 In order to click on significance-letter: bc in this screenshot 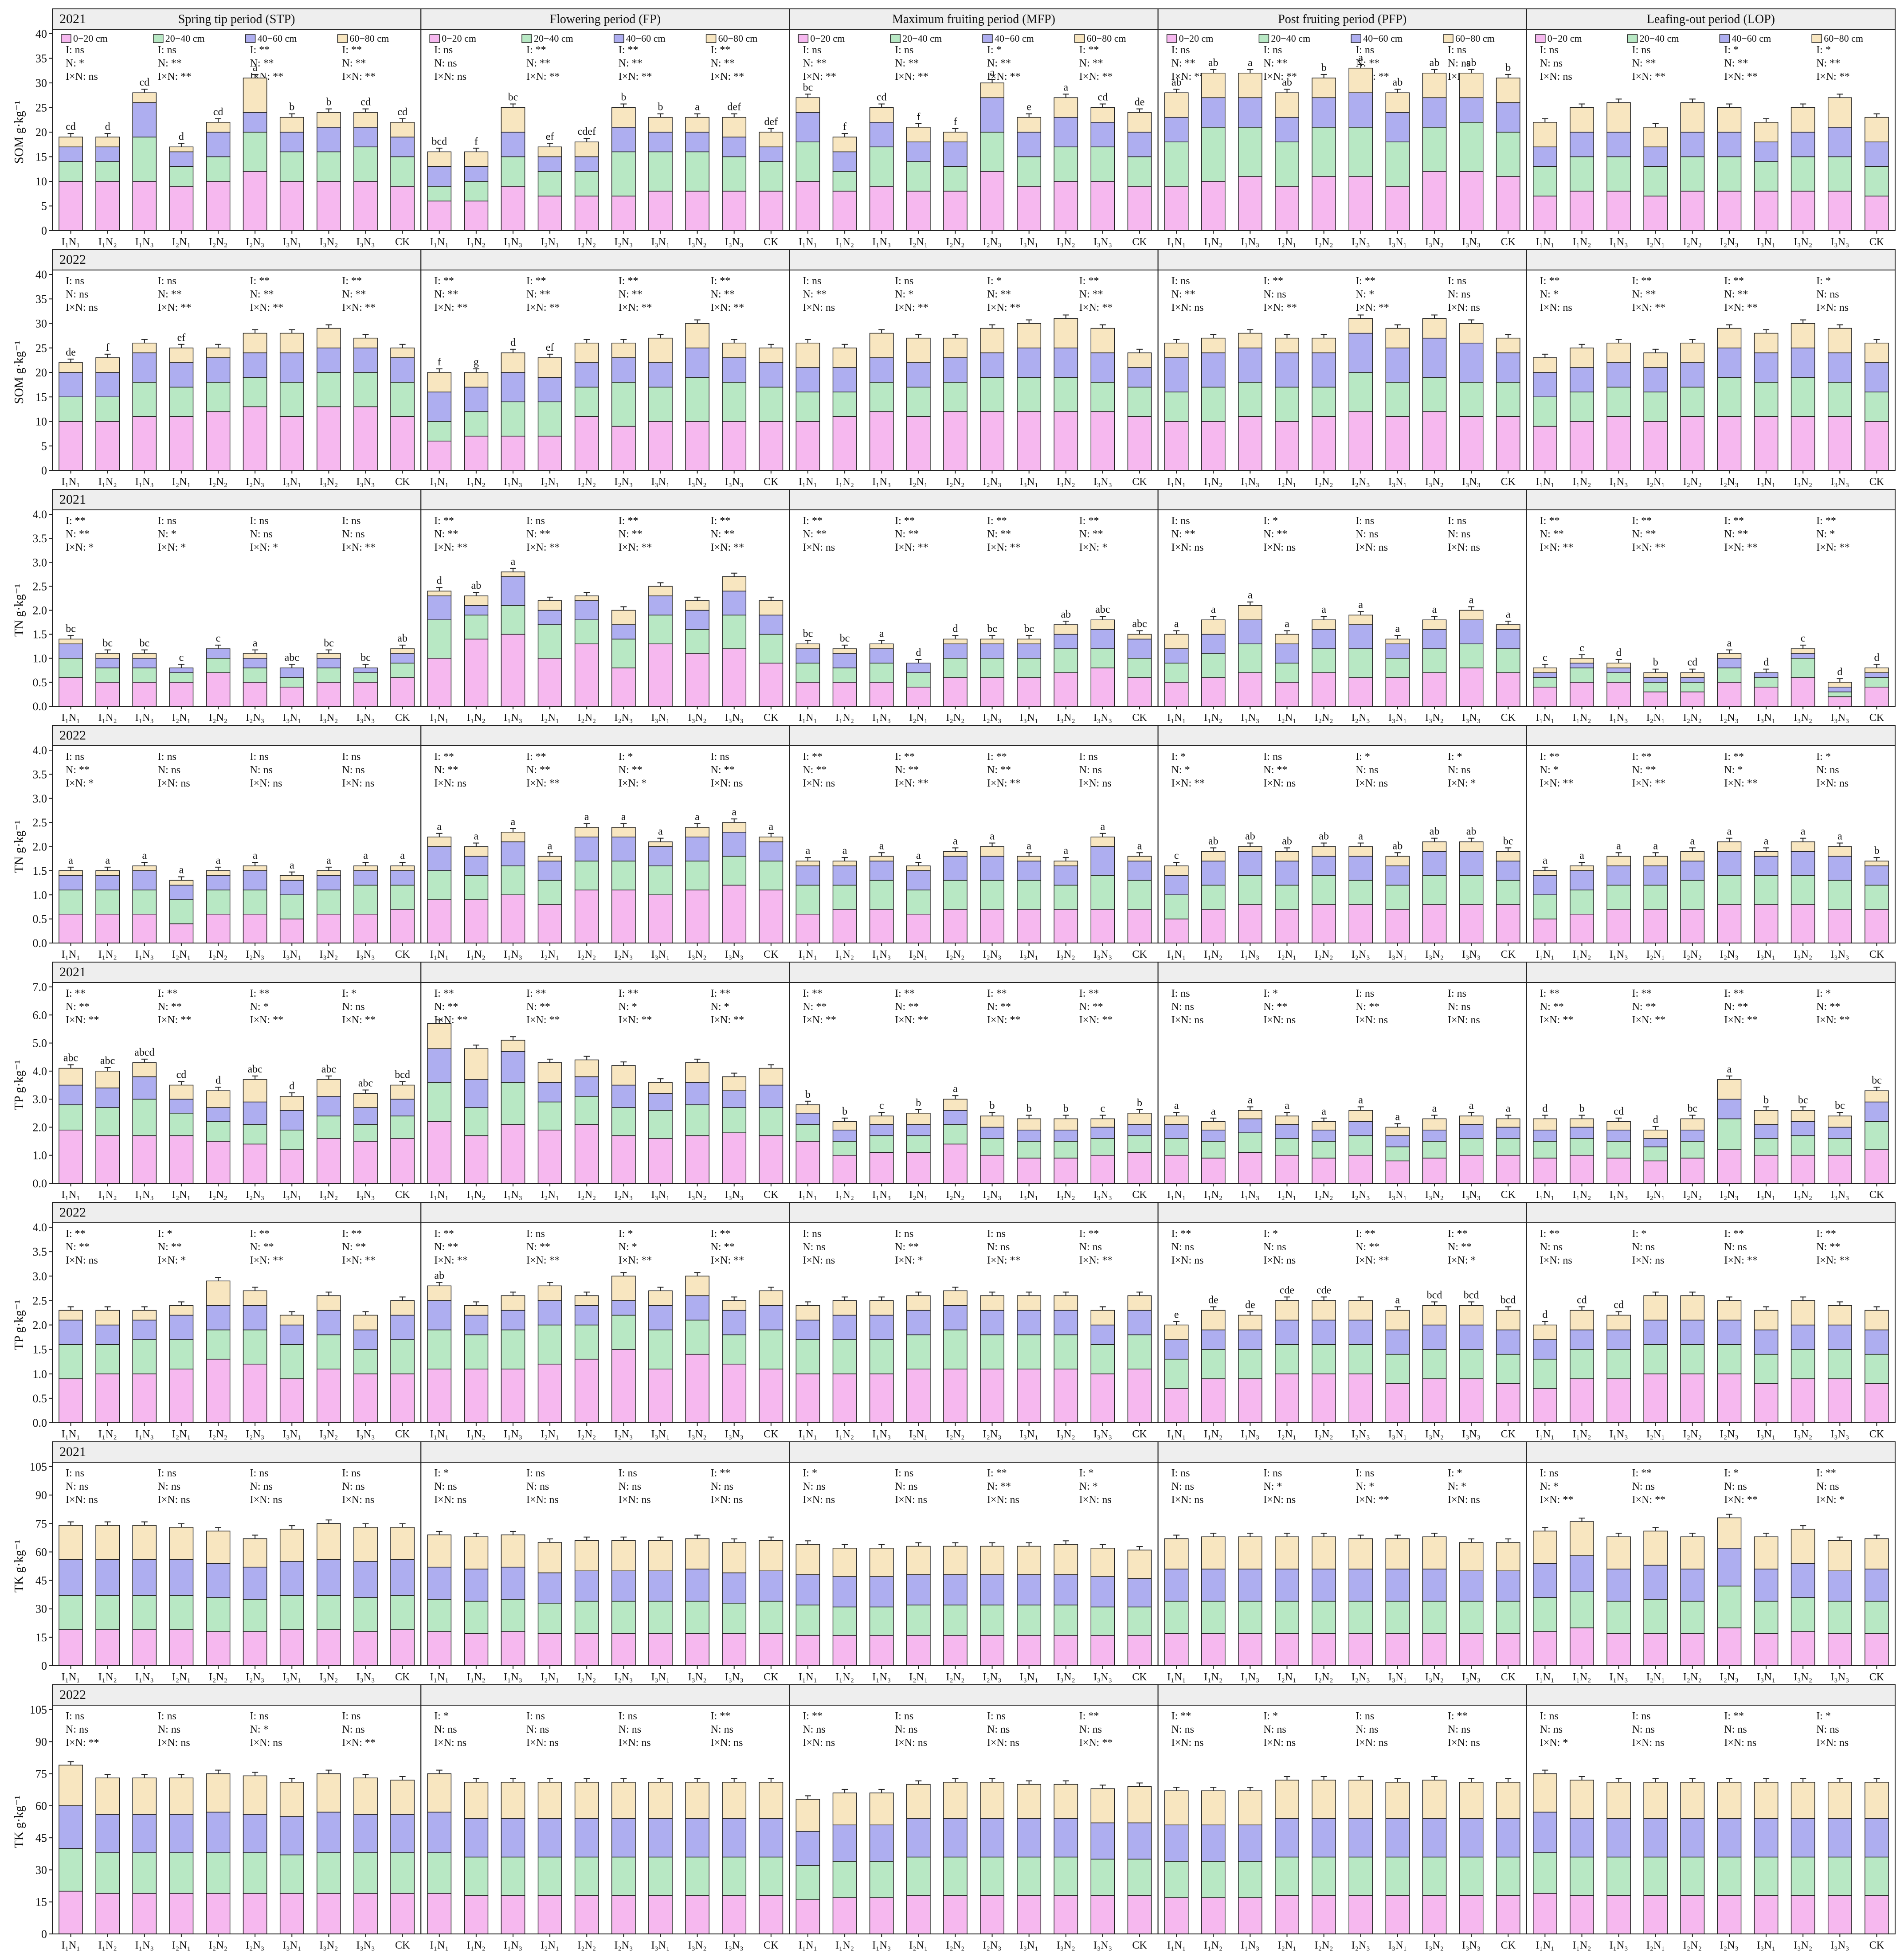, I will do `click(513, 97)`.